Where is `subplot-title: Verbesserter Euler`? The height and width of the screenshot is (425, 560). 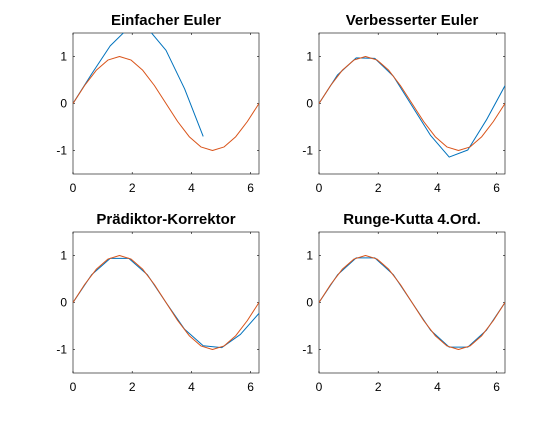
subplot-title: Verbesserter Euler is located at coordinates (412, 20).